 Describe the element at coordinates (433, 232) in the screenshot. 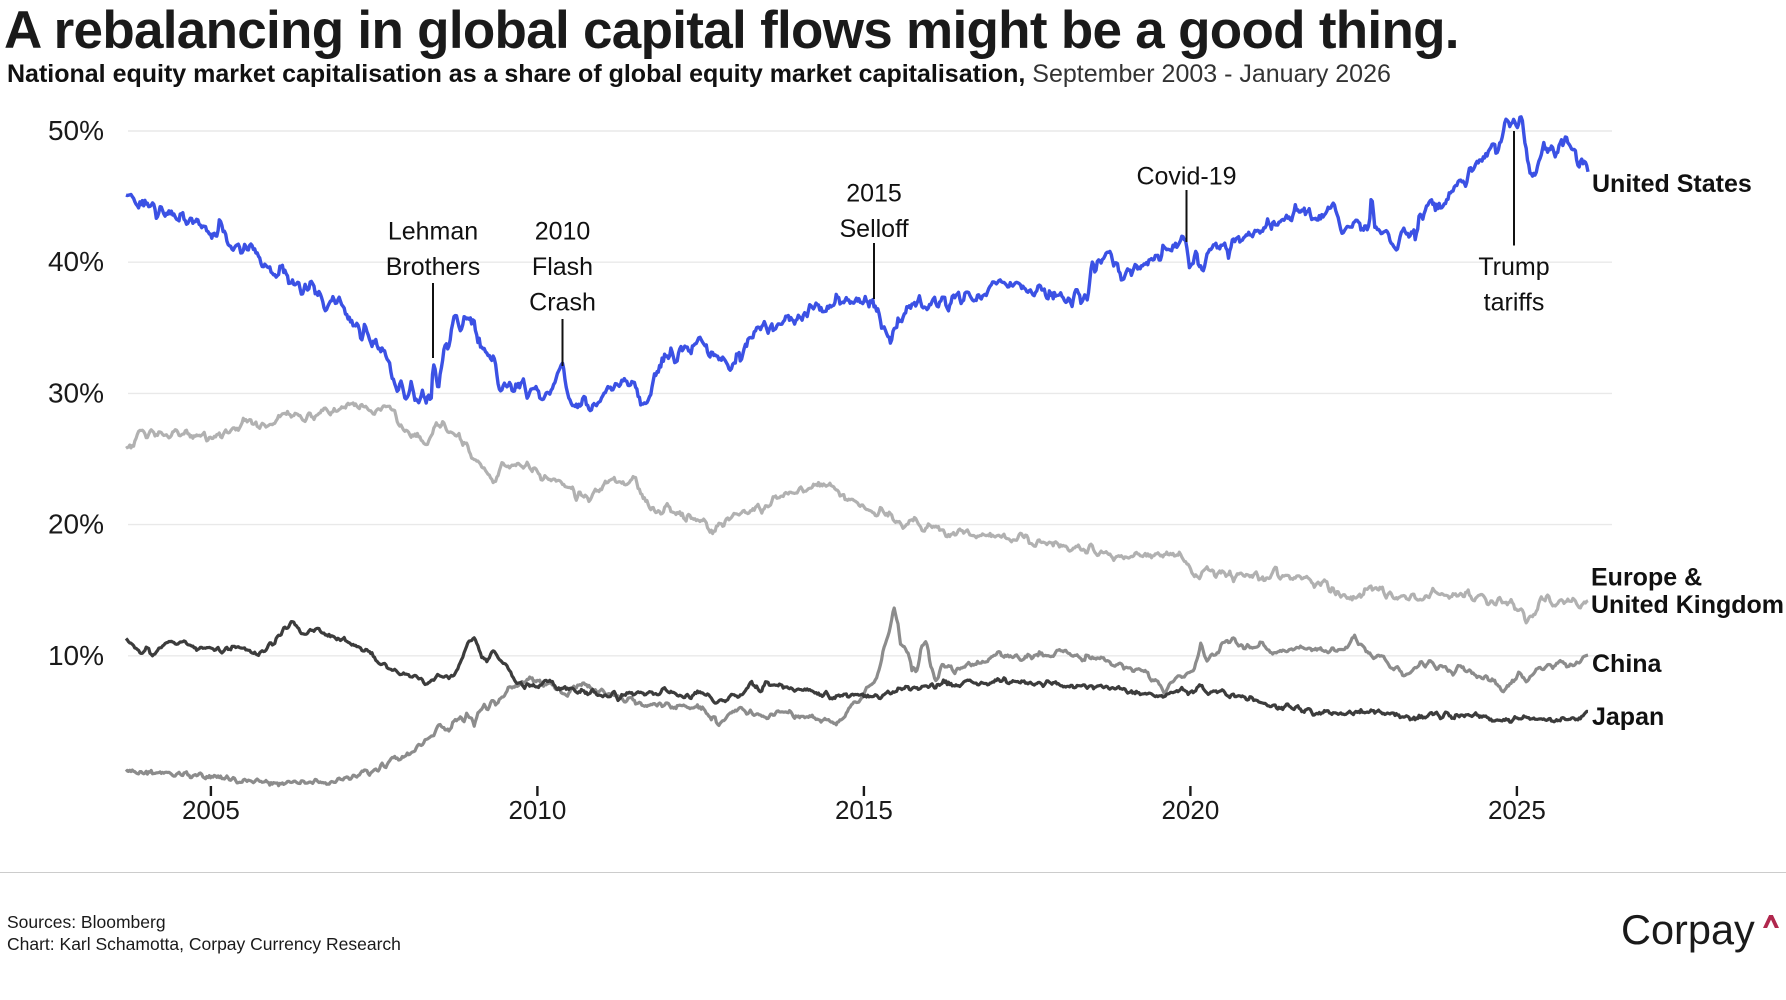

I see `svg-text: Lehman` at that location.